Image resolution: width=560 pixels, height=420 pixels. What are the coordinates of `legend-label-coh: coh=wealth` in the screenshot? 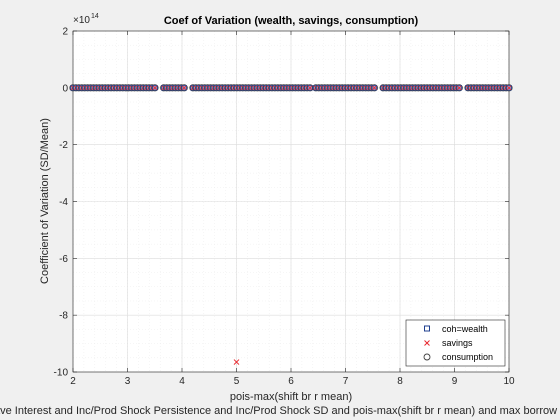 It's located at (465, 329).